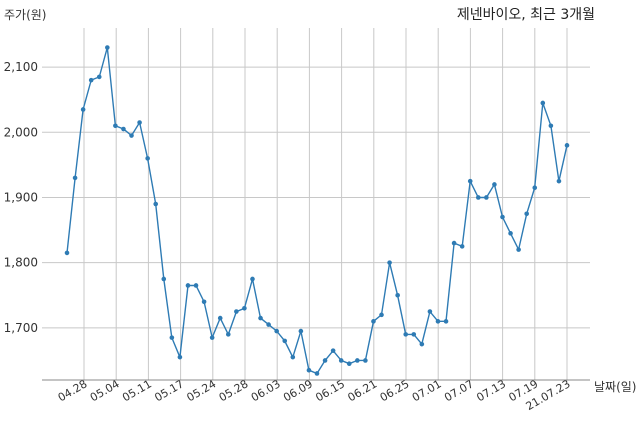 The image size is (640, 423). Describe the element at coordinates (298, 390) in the screenshot. I see `x-tick-label: 06.09` at that location.